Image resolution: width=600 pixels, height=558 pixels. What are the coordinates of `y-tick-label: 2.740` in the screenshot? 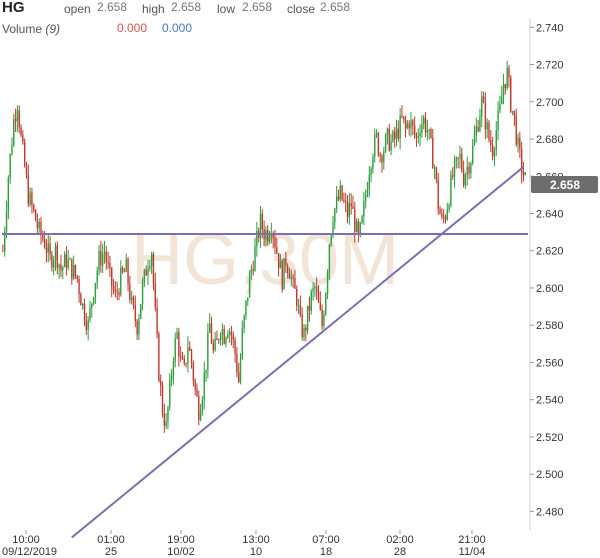 It's located at (550, 28).